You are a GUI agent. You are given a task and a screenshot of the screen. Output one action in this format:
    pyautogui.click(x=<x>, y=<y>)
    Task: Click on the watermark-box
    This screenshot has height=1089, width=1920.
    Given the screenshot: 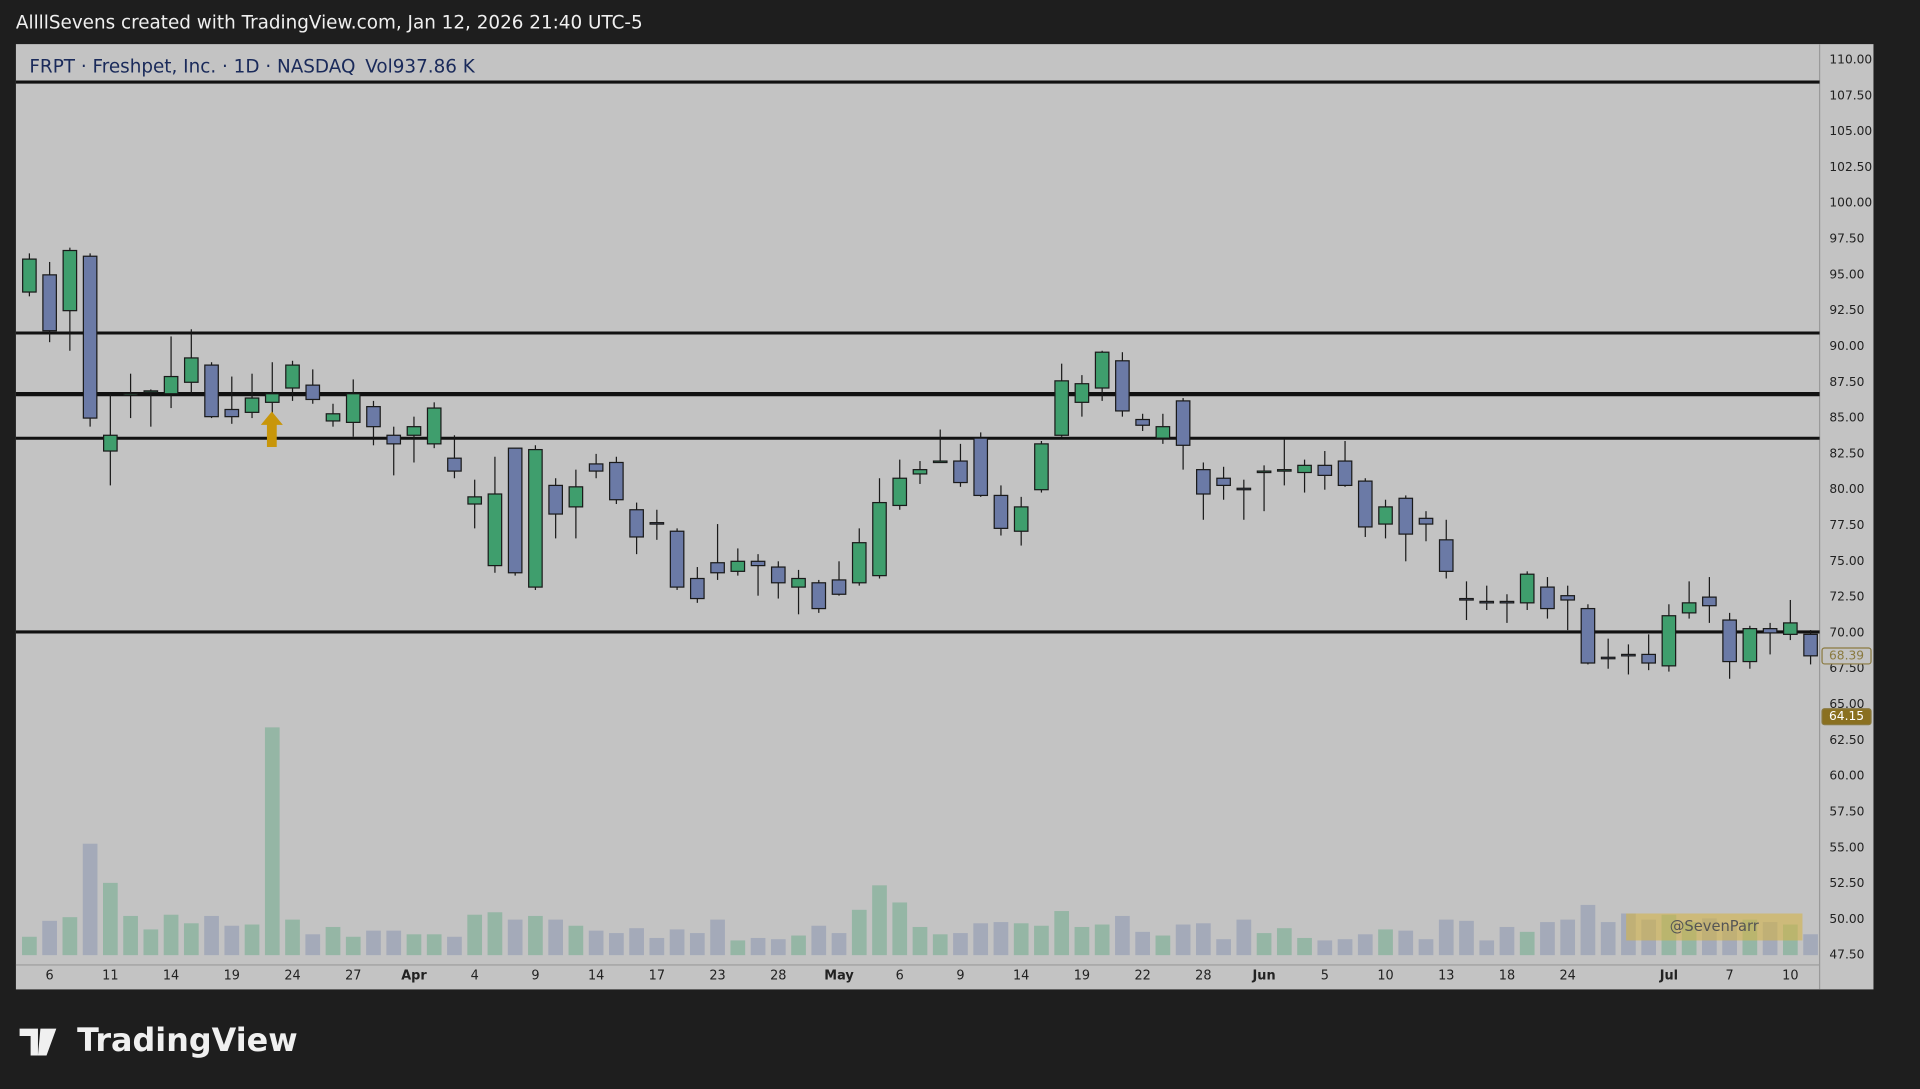 What is the action you would take?
    pyautogui.click(x=1714, y=927)
    